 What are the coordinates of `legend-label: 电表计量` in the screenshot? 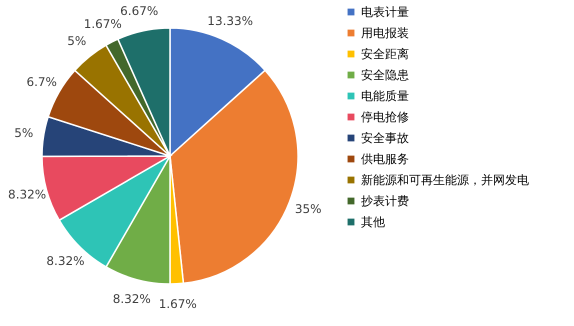 It's located at (385, 12).